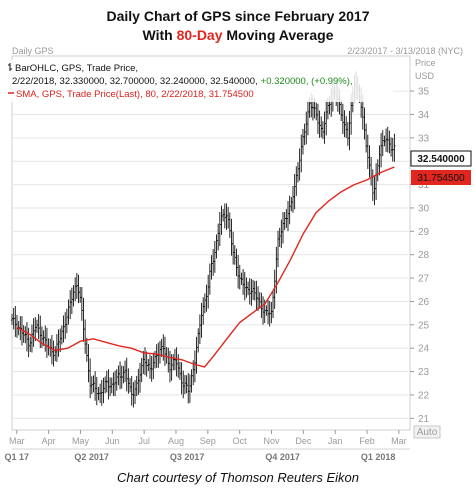  Describe the element at coordinates (335, 441) in the screenshot. I see `x-tick-label: Jan` at that location.